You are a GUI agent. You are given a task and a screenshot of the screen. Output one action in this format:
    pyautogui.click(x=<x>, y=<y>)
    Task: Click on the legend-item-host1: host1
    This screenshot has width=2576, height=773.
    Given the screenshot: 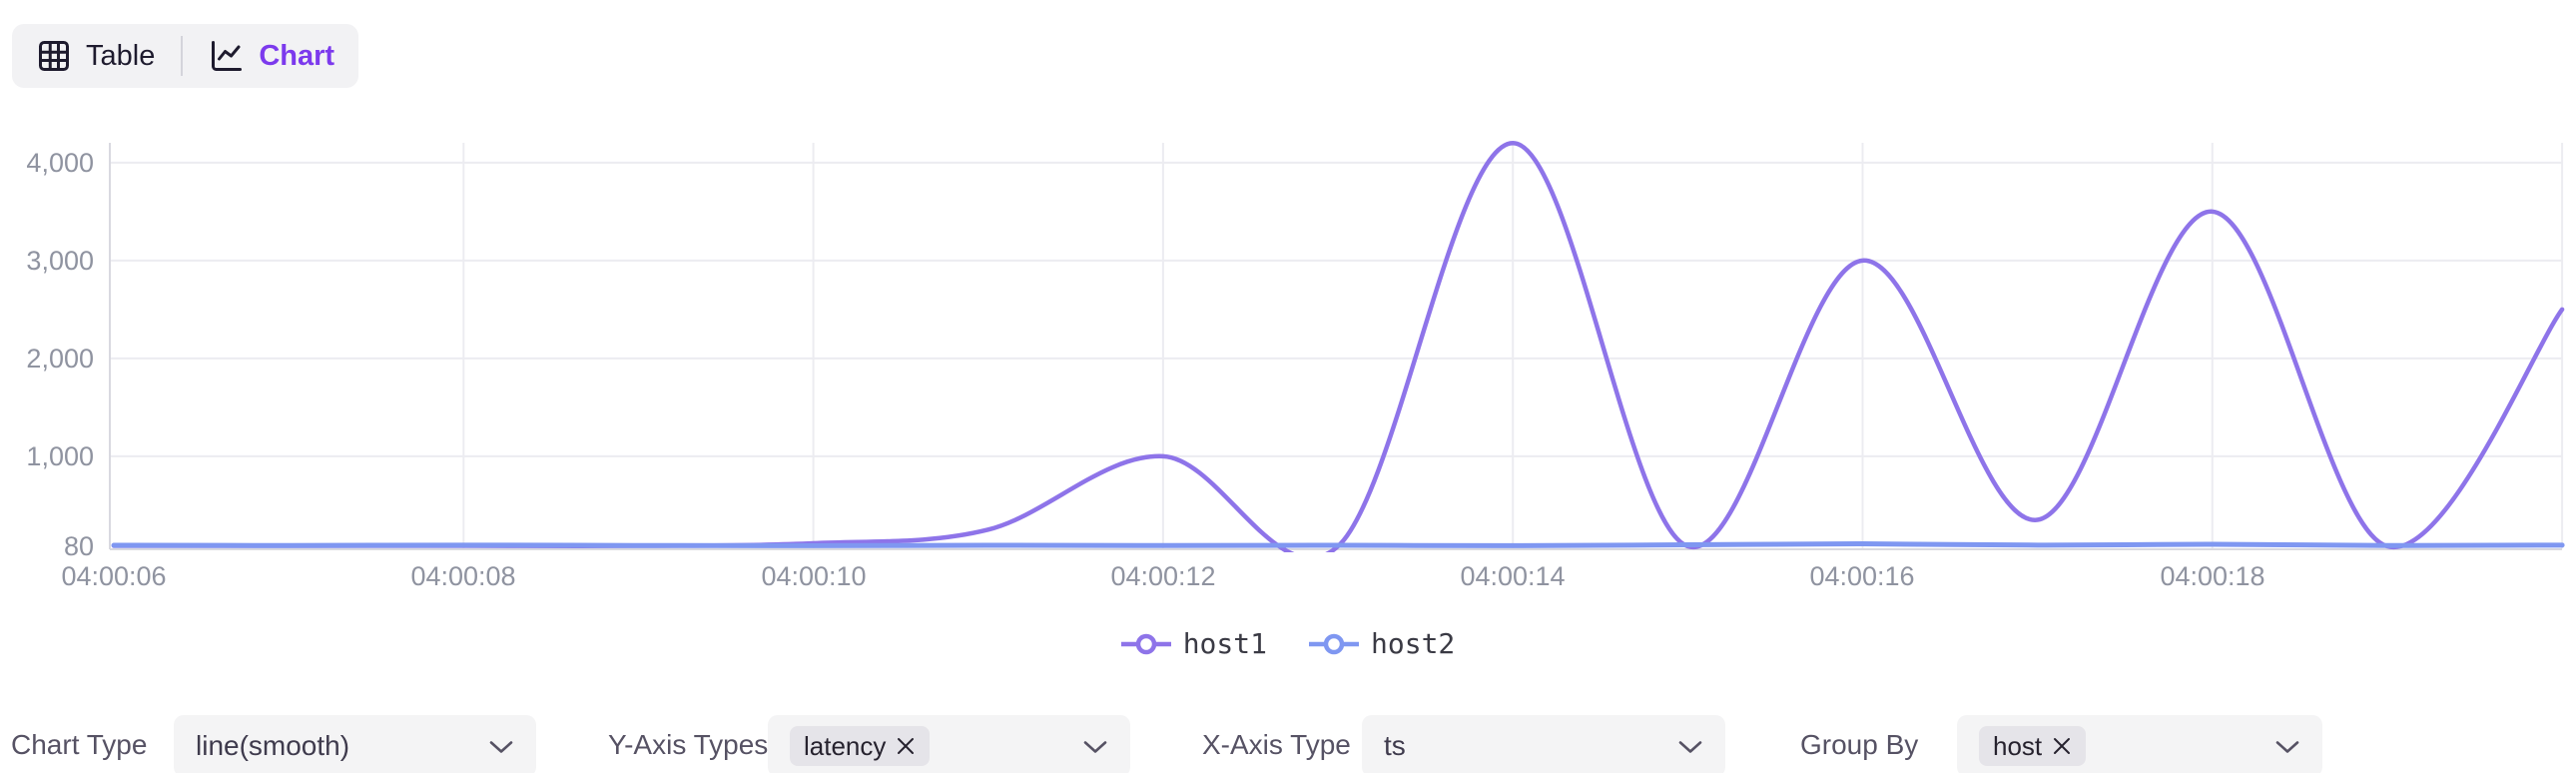 What is the action you would take?
    pyautogui.click(x=1193, y=643)
    